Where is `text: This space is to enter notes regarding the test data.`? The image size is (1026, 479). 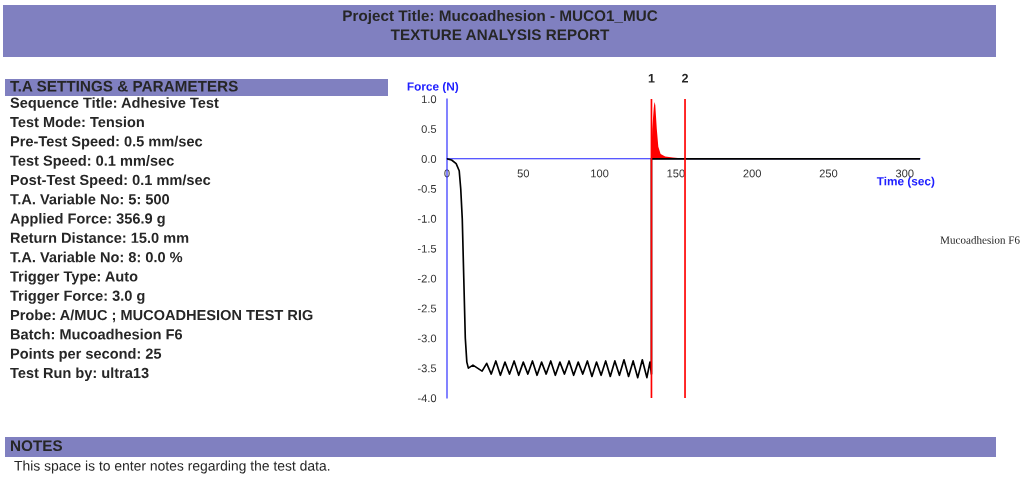
text: This space is to enter notes regarding the test data. is located at coordinates (172, 467).